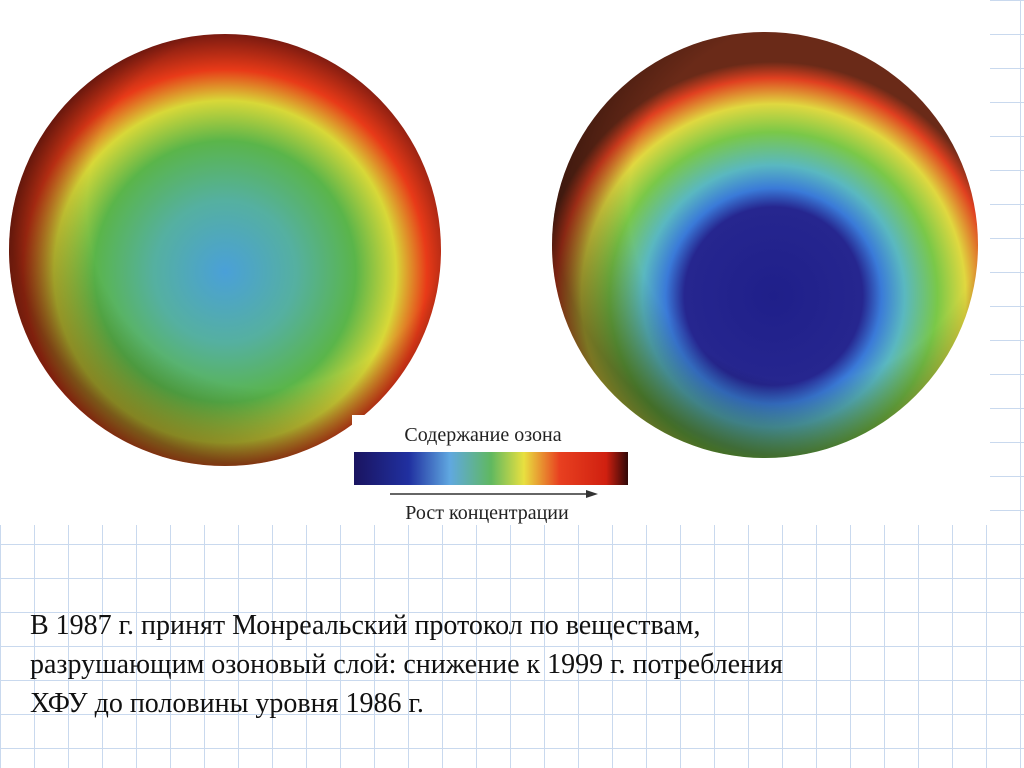 The width and height of the screenshot is (1024, 768). Describe the element at coordinates (592, 494) in the screenshot. I see `arrow-head` at that location.